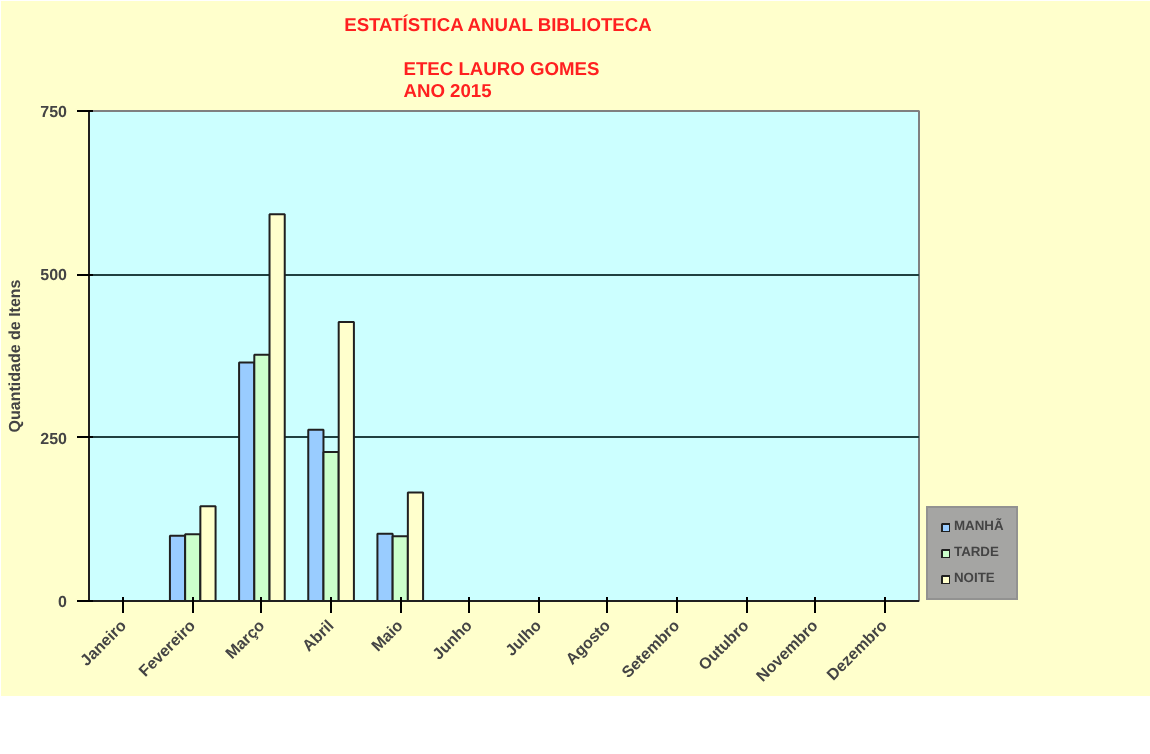 The height and width of the screenshot is (754, 1150). Describe the element at coordinates (498, 24) in the screenshot. I see `chart-title: ESTATÍSTICA ANUAL BIBLIOTECA` at that location.